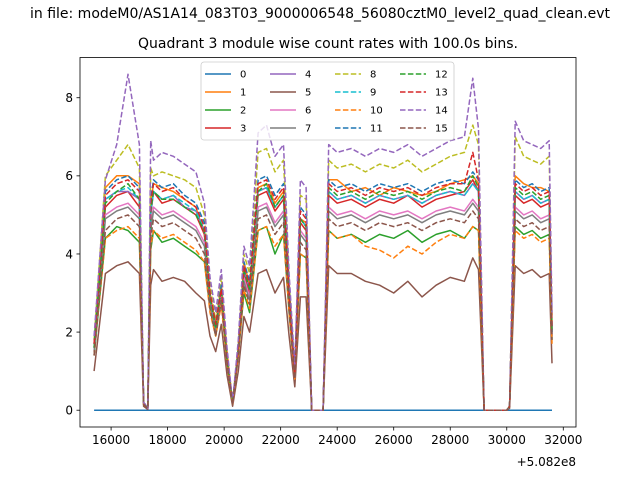 Image resolution: width=640 pixels, height=484 pixels. What do you see at coordinates (281, 440) in the screenshot?
I see `x-tick-label: 22000` at bounding box center [281, 440].